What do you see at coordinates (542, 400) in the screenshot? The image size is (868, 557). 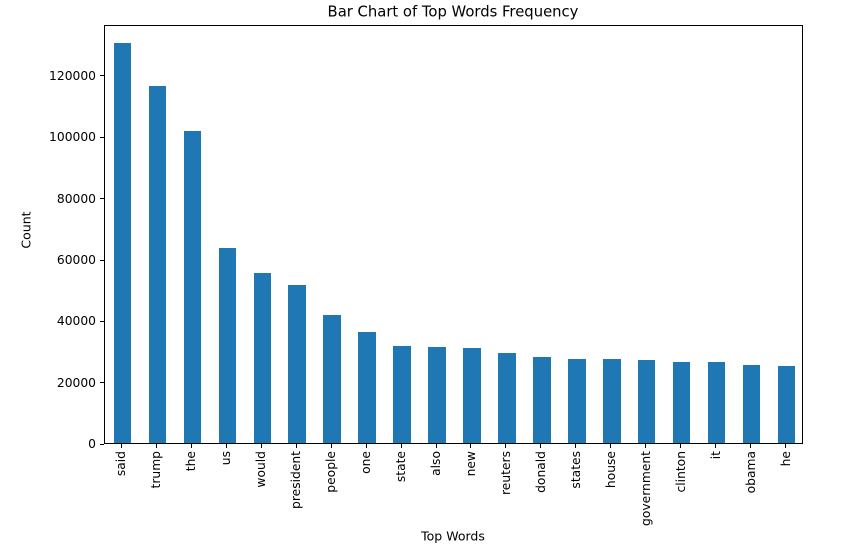 I see `bar-donald` at bounding box center [542, 400].